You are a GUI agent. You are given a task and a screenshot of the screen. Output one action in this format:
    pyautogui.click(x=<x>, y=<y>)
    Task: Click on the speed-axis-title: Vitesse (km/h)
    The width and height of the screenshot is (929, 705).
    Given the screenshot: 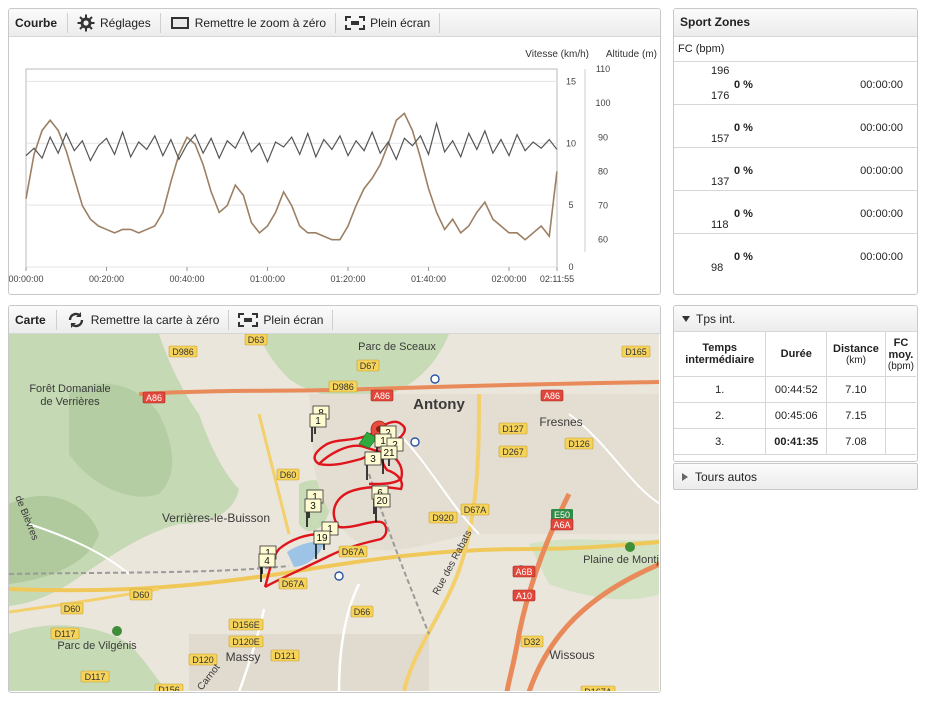 What is the action you would take?
    pyautogui.click(x=557, y=54)
    